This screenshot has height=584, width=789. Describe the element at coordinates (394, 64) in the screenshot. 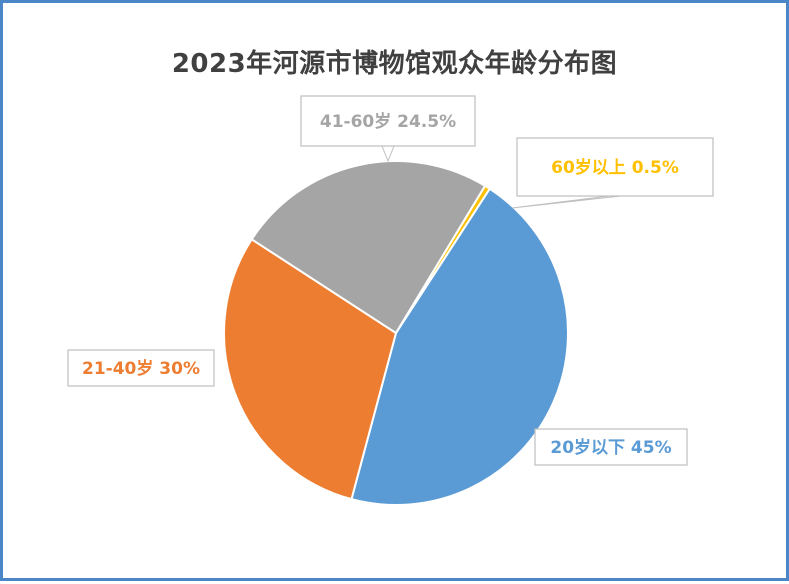

I see `chart-title: 2023年河源市博物馆观众年龄分布图` at that location.